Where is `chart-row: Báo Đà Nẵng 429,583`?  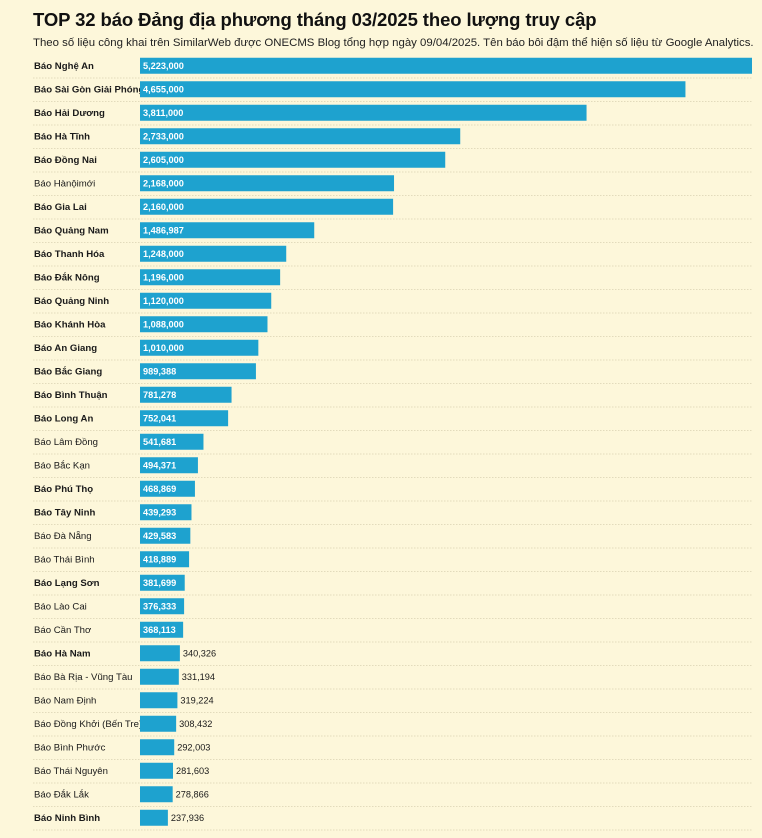 chart-row: Báo Đà Nẵng 429,583 is located at coordinates (392, 538).